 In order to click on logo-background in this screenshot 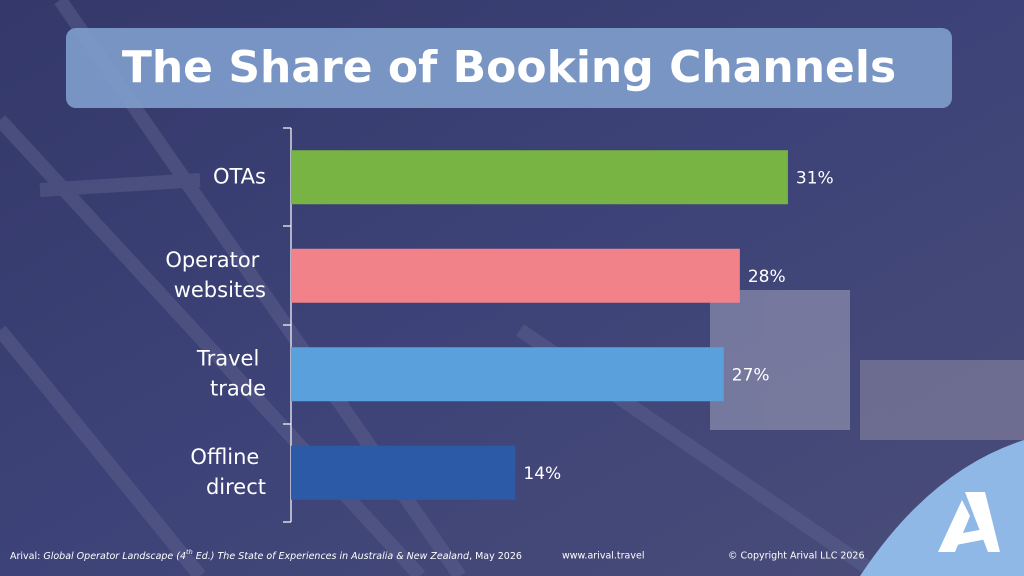, I will do `click(942, 508)`.